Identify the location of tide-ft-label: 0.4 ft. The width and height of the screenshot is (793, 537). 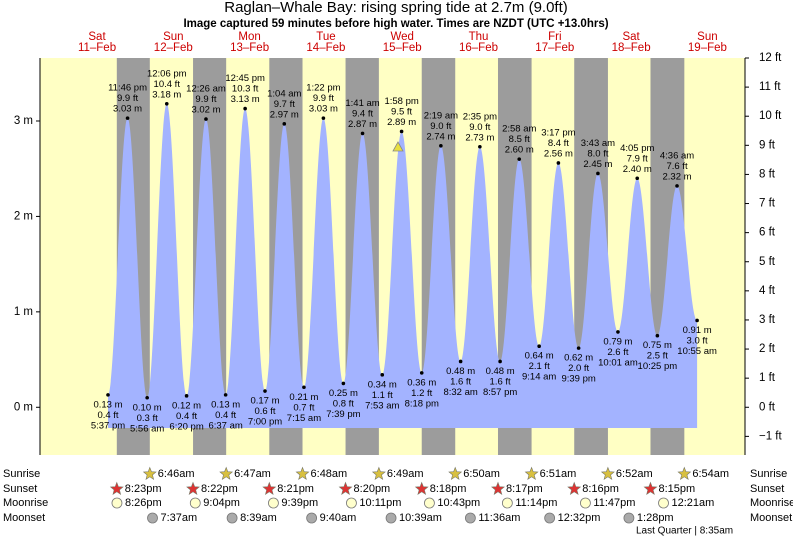
(225, 415).